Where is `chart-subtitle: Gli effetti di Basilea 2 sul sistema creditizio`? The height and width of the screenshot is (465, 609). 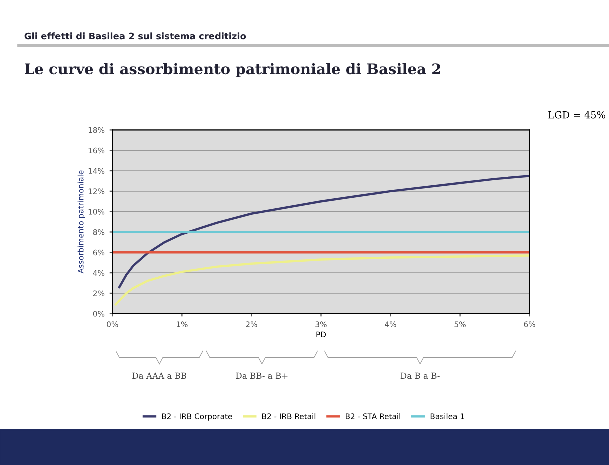
chart-subtitle: Gli effetti di Basilea 2 sul sistema creditizio is located at coordinates (135, 36).